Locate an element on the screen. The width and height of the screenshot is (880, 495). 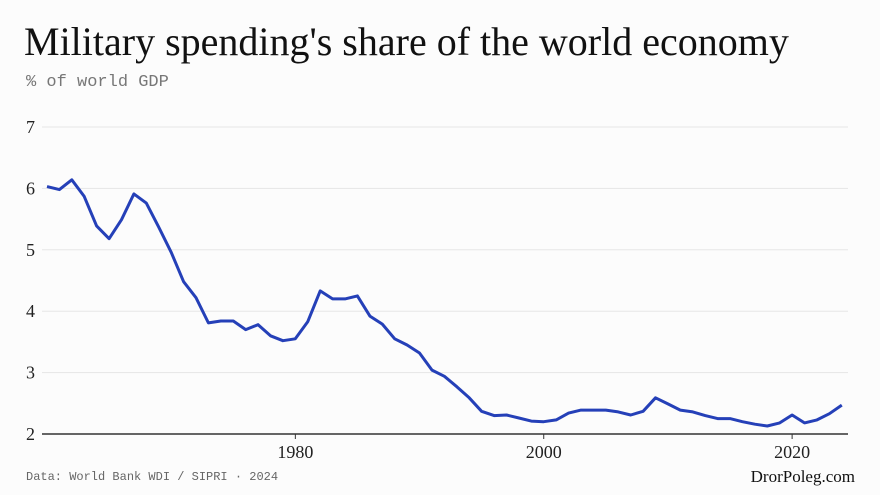
source-note: Data: World Bank WDI / SIPRI · 2024 is located at coordinates (152, 477).